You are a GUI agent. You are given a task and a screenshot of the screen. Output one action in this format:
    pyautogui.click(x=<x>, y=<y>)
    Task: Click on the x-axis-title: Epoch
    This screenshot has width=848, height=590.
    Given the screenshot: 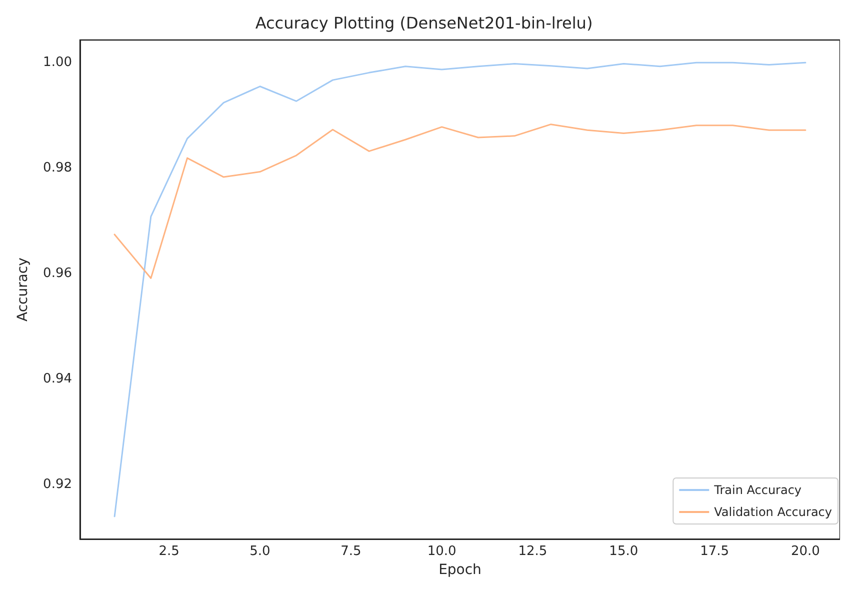 What is the action you would take?
    pyautogui.click(x=460, y=570)
    